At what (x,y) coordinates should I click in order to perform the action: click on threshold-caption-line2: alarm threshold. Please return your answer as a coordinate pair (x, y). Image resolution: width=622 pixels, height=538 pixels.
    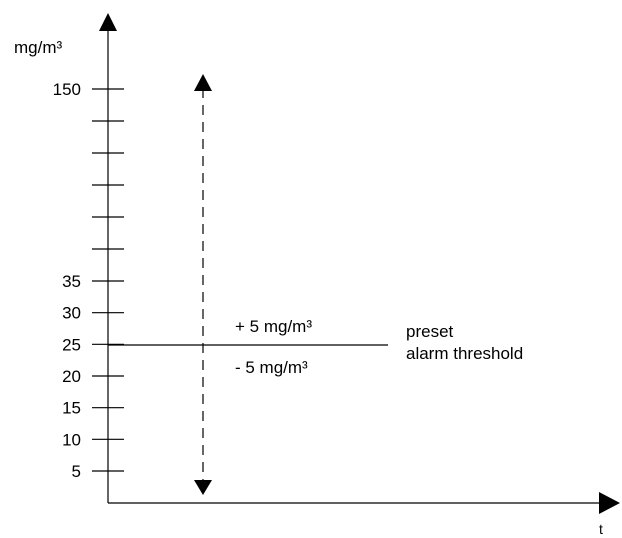
    Looking at the image, I should click on (464, 353).